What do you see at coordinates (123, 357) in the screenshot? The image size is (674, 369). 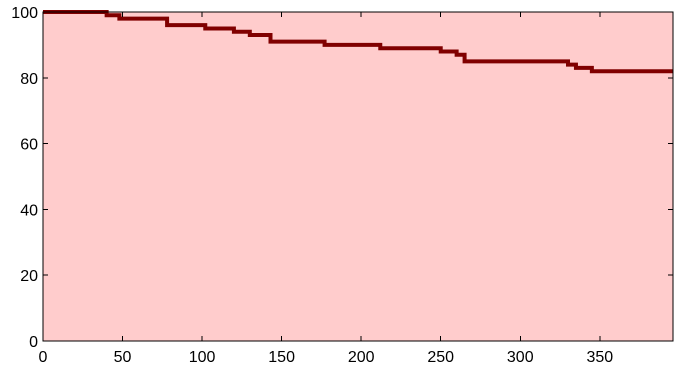 I see `x-tick-label: 50` at bounding box center [123, 357].